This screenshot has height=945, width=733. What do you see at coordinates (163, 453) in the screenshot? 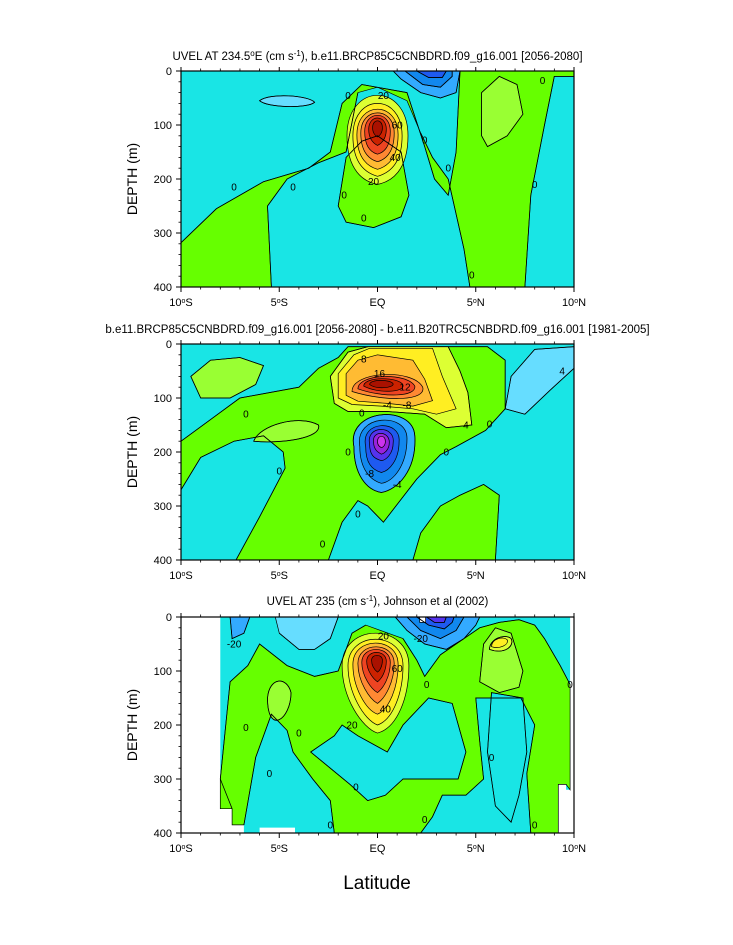
I see `panel-2-ytick-label-2: 200` at bounding box center [163, 453].